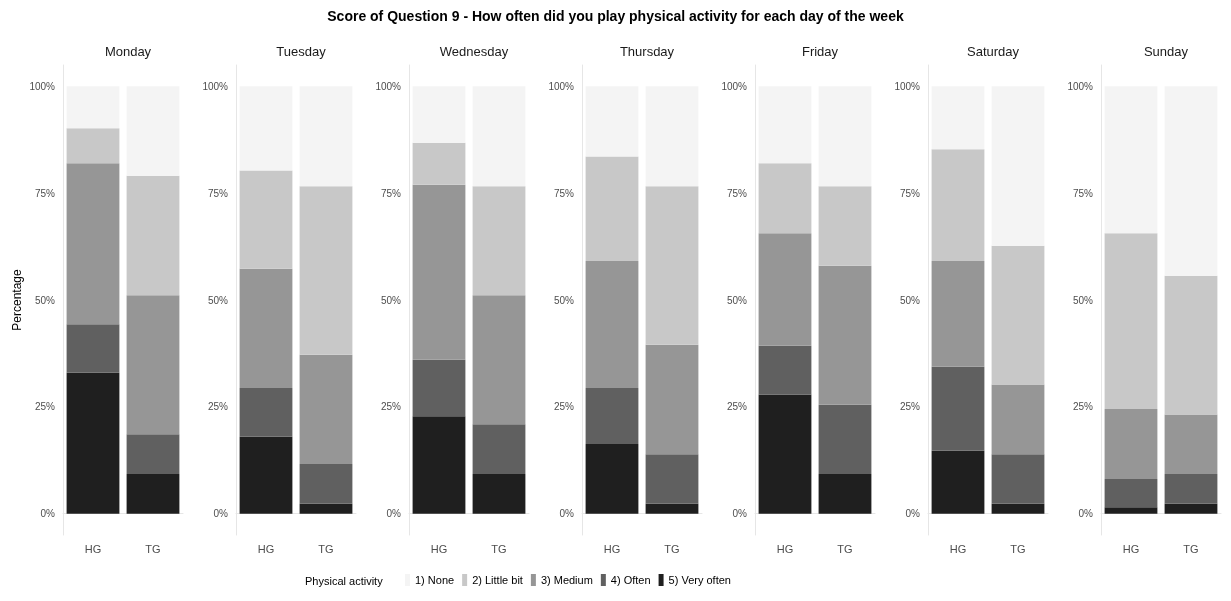  What do you see at coordinates (128, 51) in the screenshot?
I see `chart-subtitle: Monday` at bounding box center [128, 51].